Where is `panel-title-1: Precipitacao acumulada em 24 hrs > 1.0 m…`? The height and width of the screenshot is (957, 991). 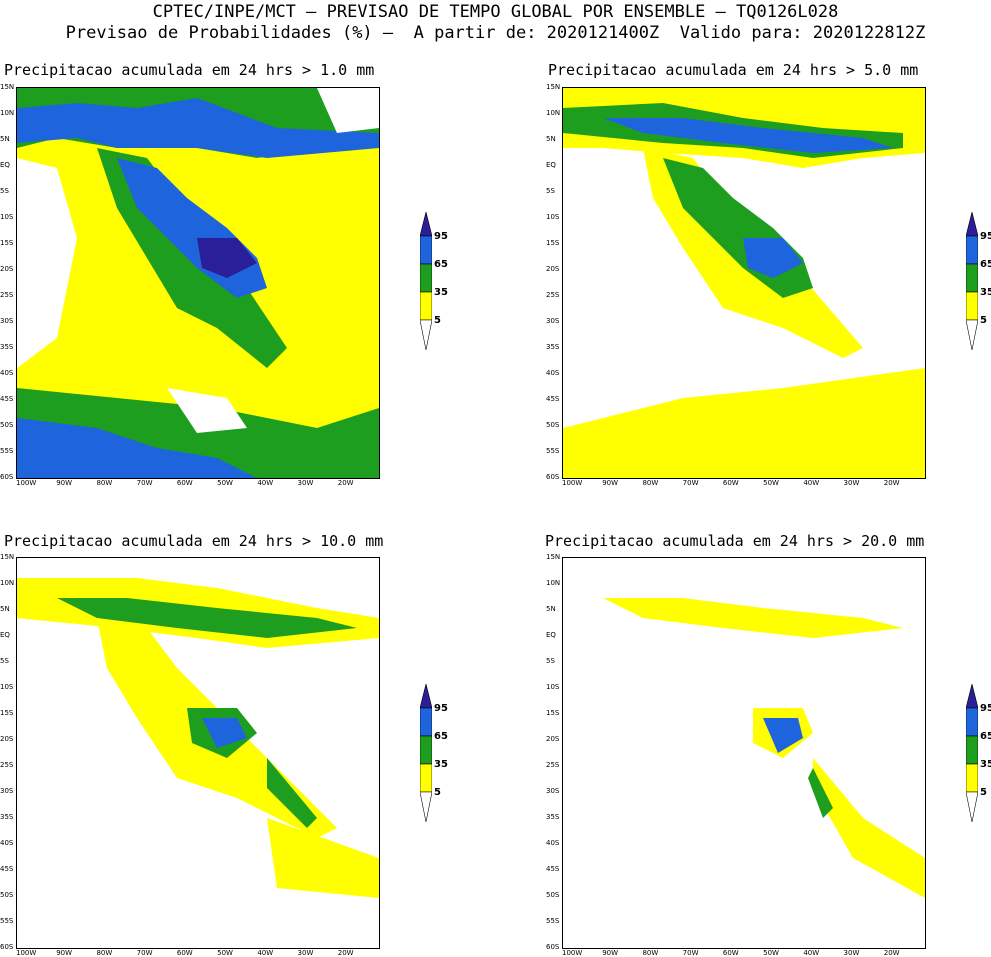
panel-title-1: Precipitacao acumulada em 24 hrs > 1.0 m… is located at coordinates (189, 70).